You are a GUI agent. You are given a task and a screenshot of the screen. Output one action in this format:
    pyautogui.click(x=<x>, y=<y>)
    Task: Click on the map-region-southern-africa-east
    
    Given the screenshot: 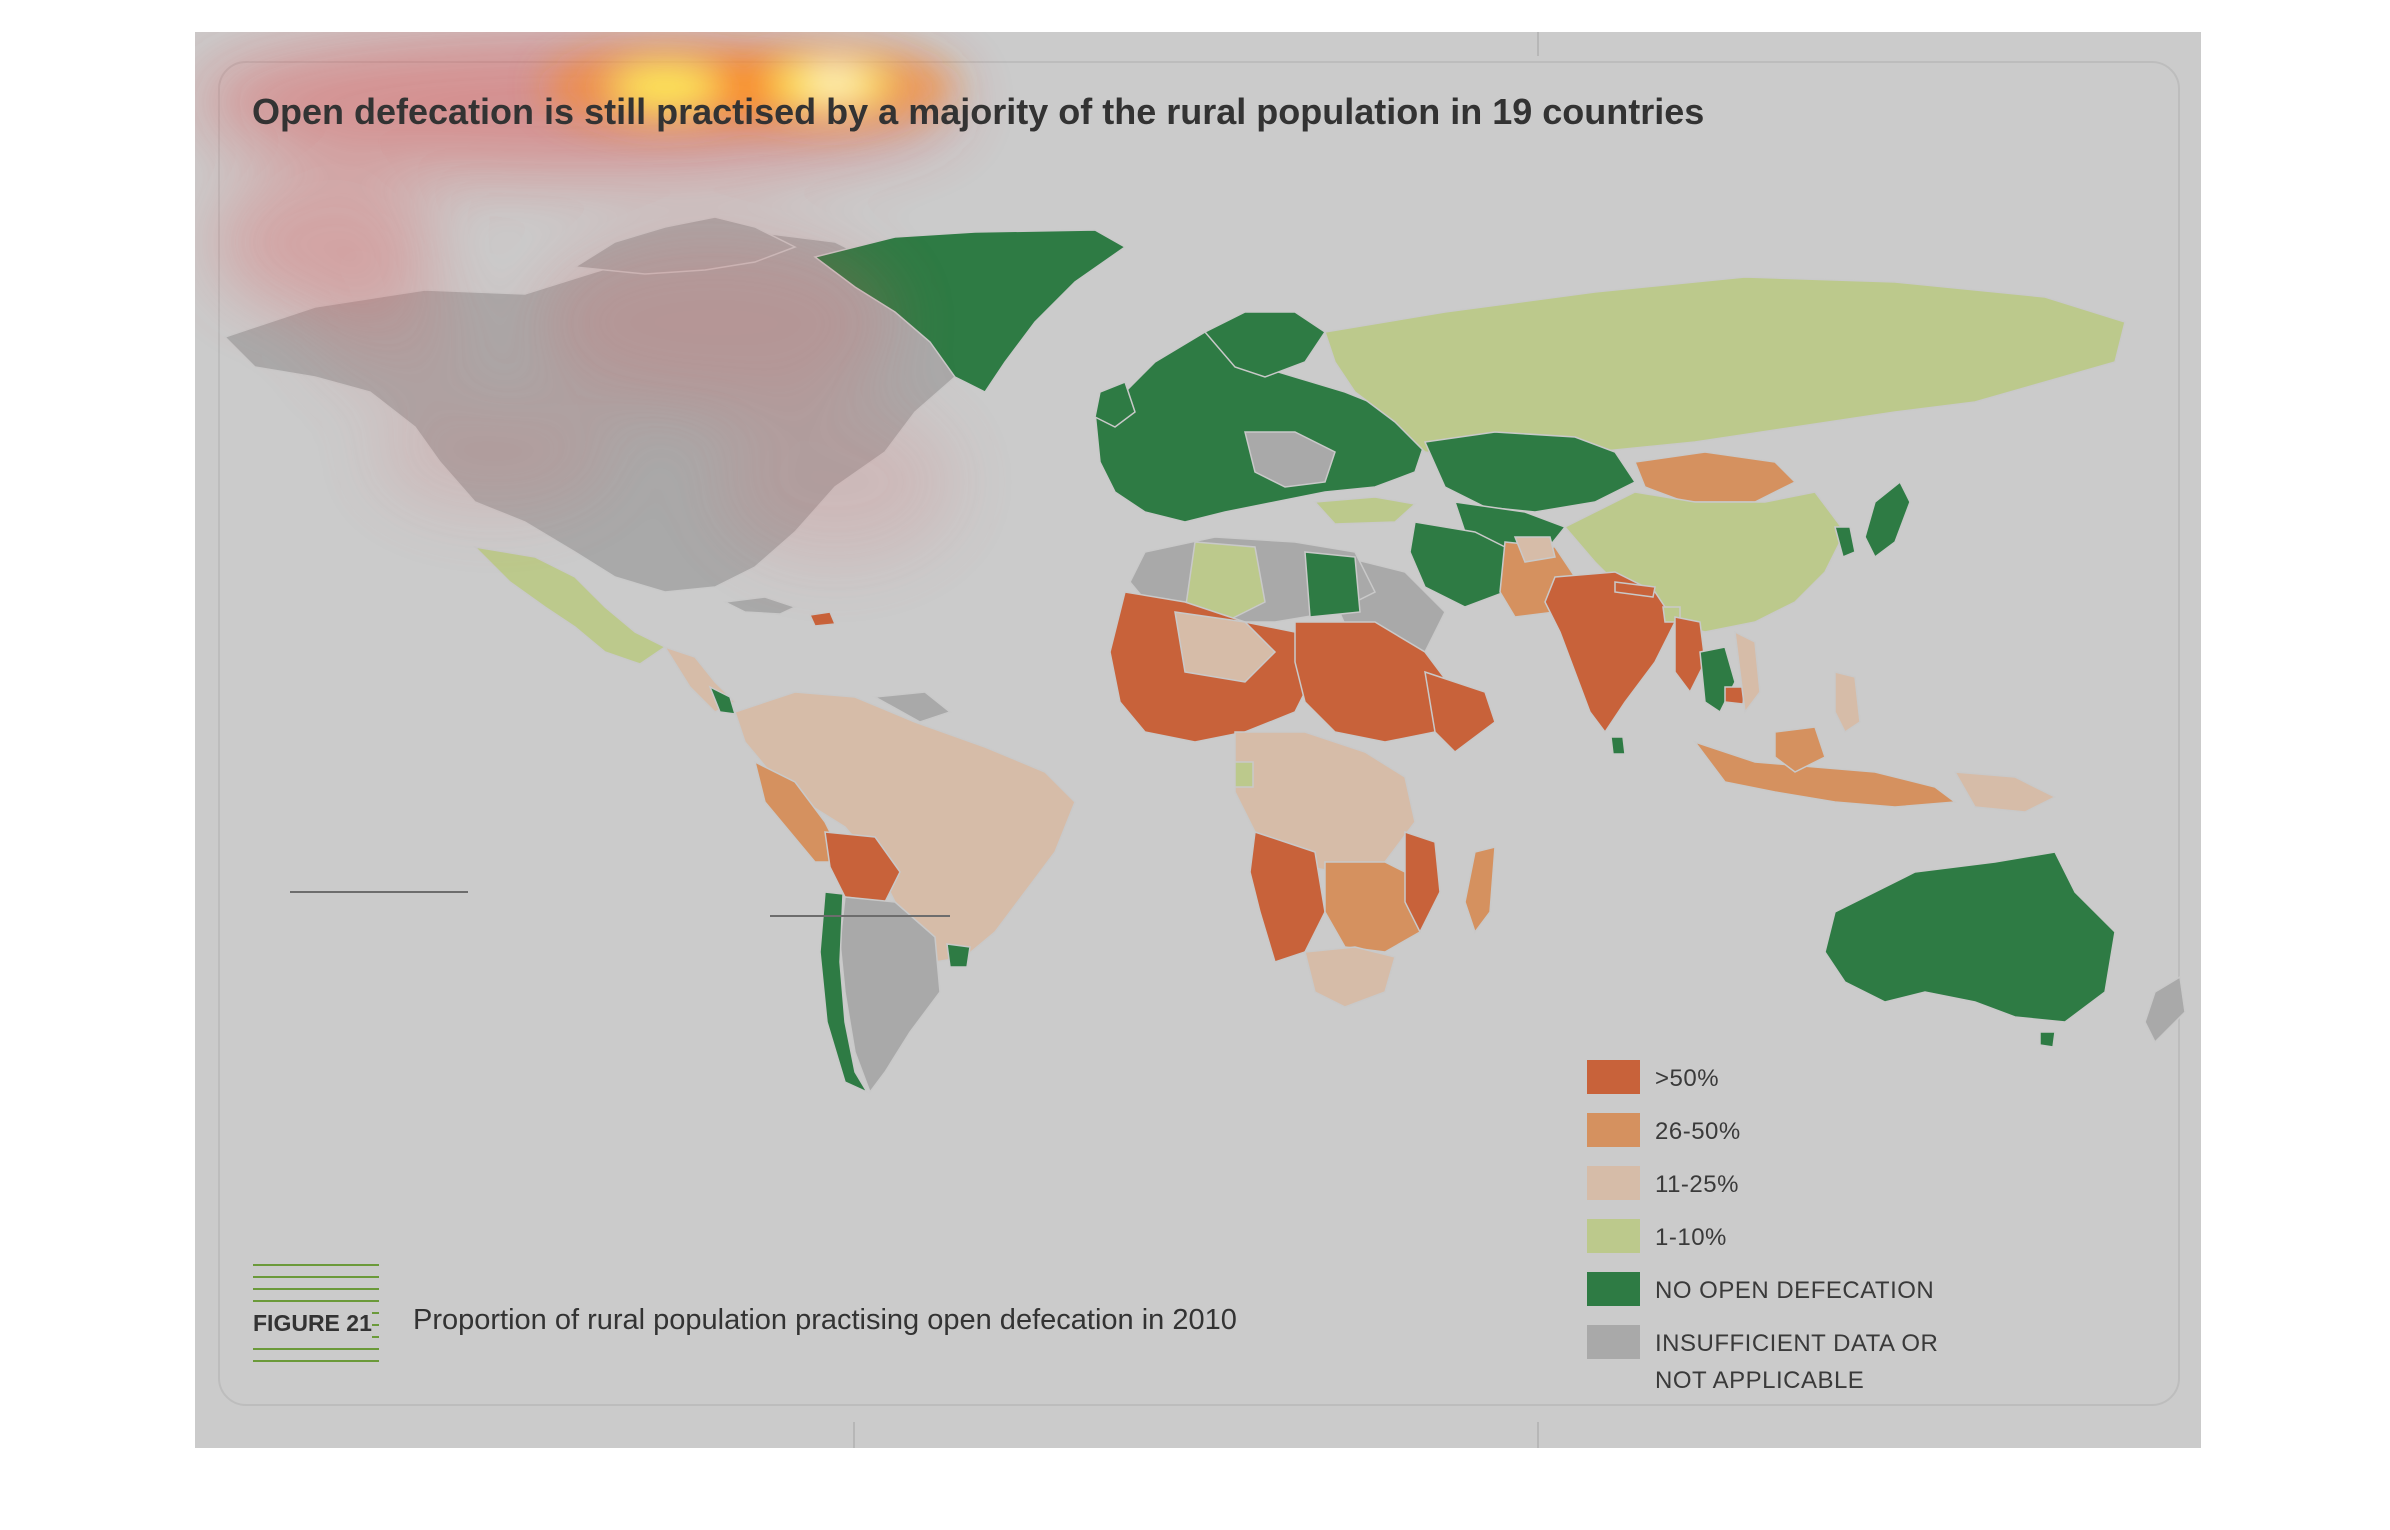 What is the action you would take?
    pyautogui.click(x=1375, y=907)
    